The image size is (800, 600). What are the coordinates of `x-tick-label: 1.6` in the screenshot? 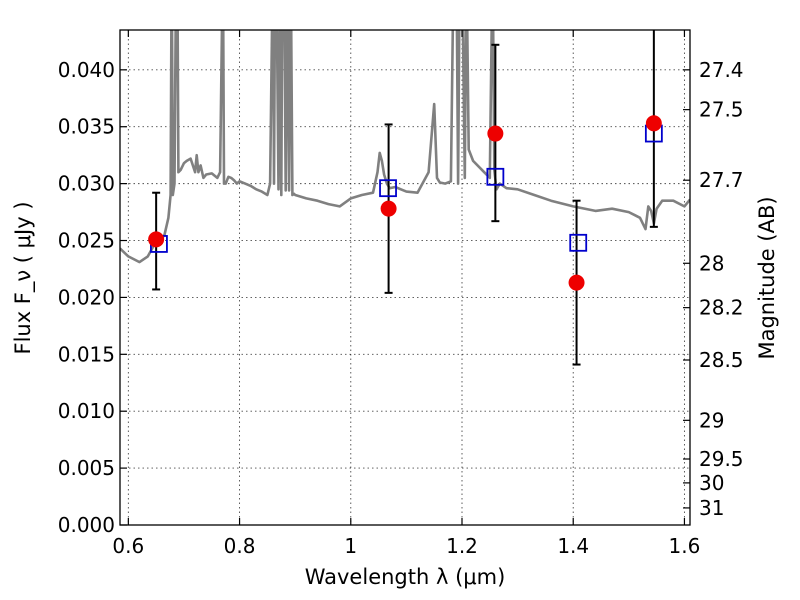 It's located at (685, 546).